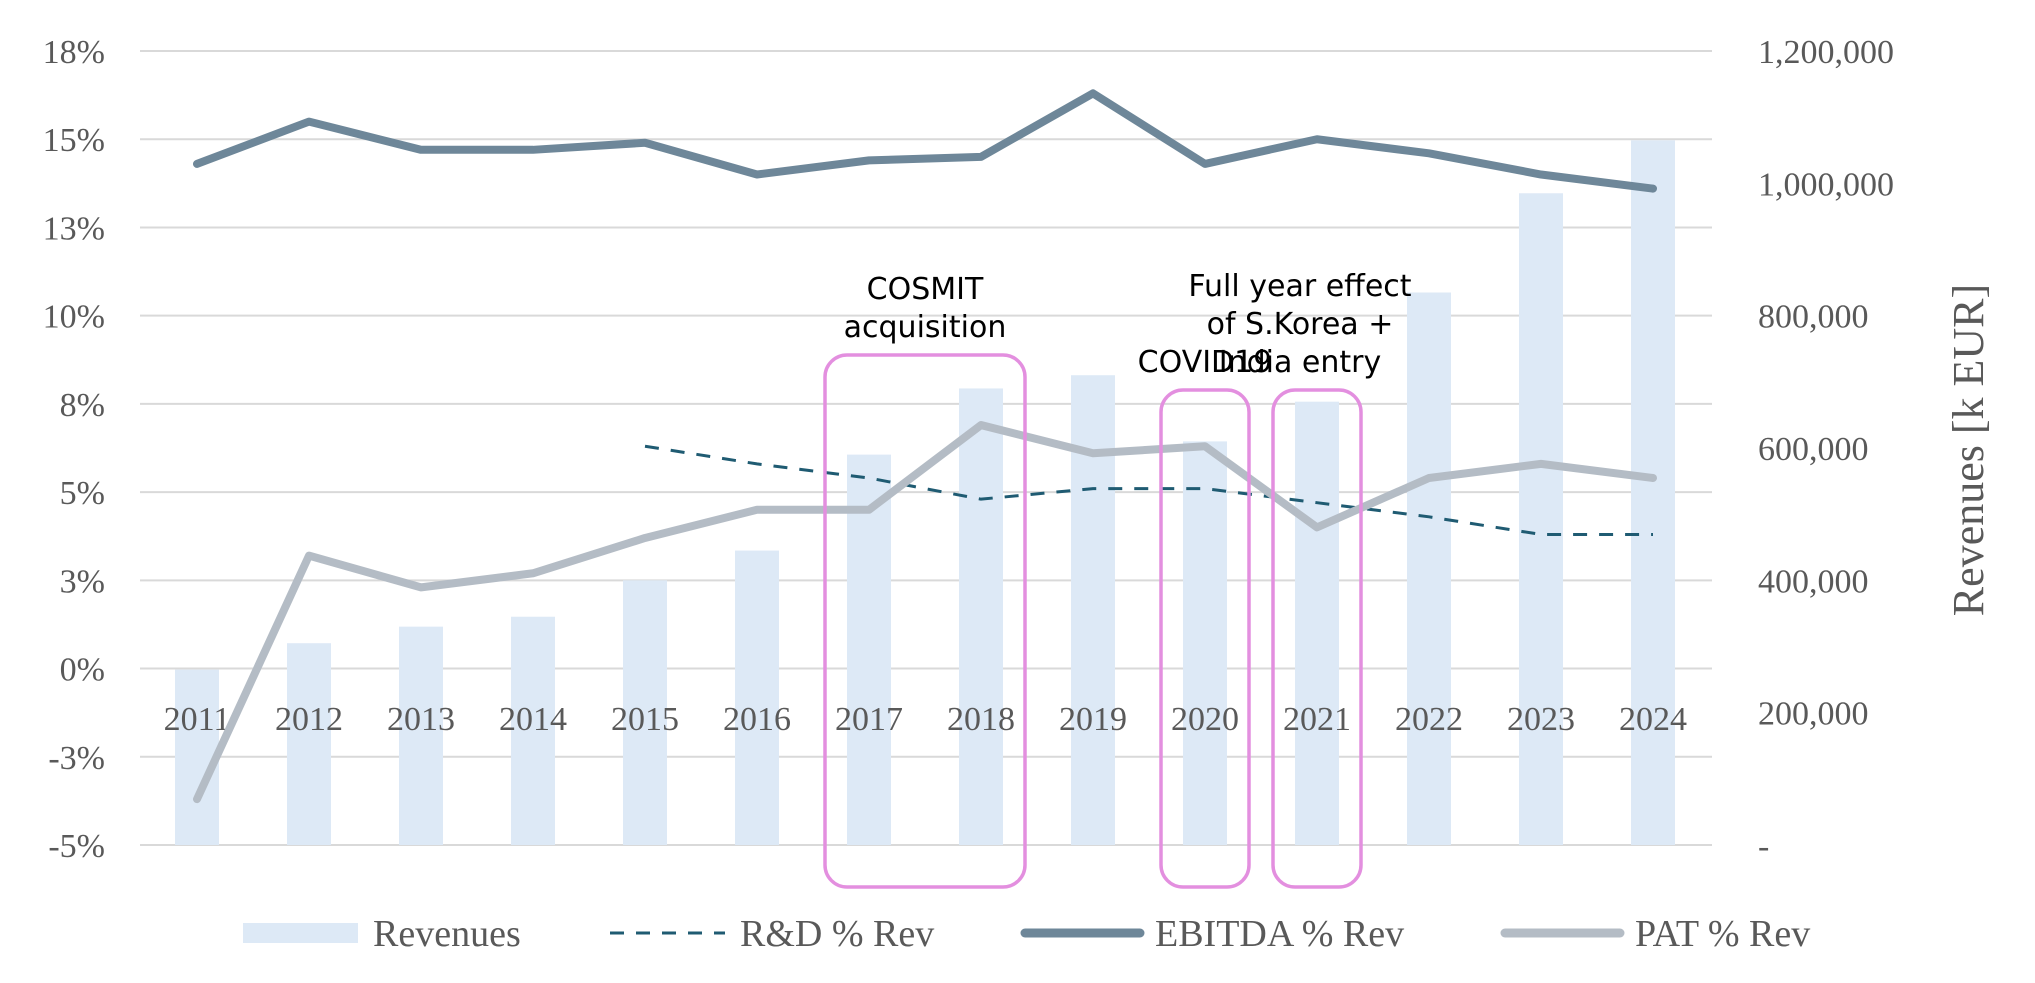 The height and width of the screenshot is (983, 2035). What do you see at coordinates (1317, 719) in the screenshot?
I see `category-label: 2021` at bounding box center [1317, 719].